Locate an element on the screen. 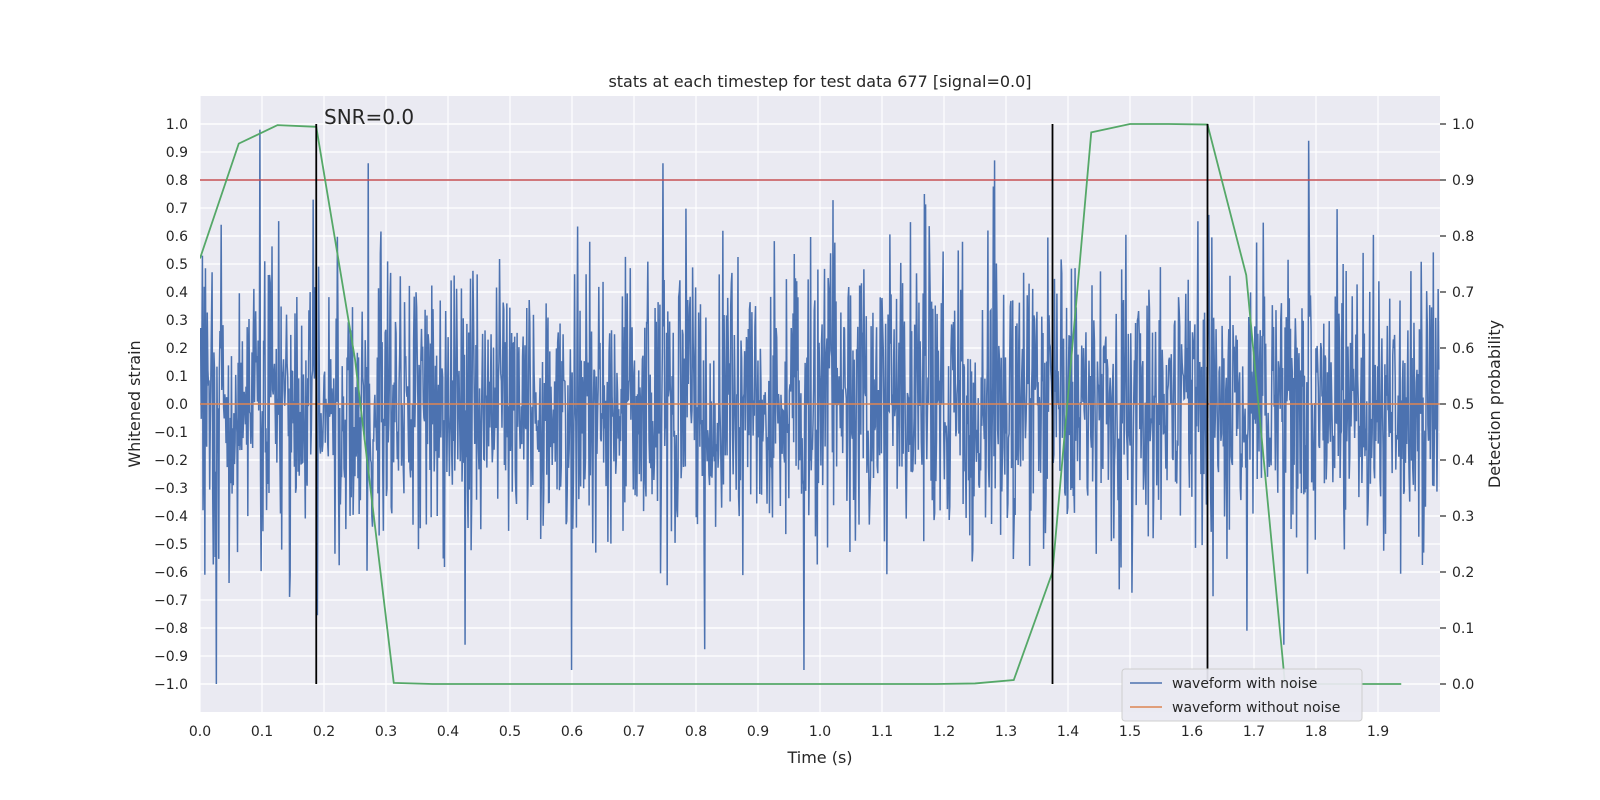  y-tick-label: 1.0 is located at coordinates (177, 125).